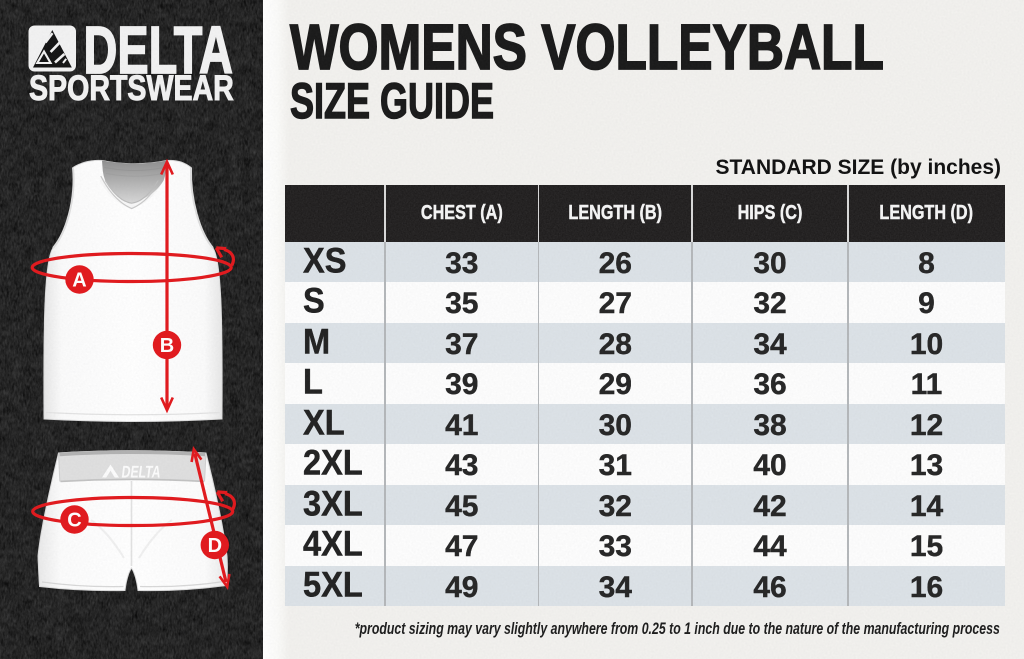 The image size is (1024, 659). I want to click on svg-text: SPORTSWEAR, so click(131, 87).